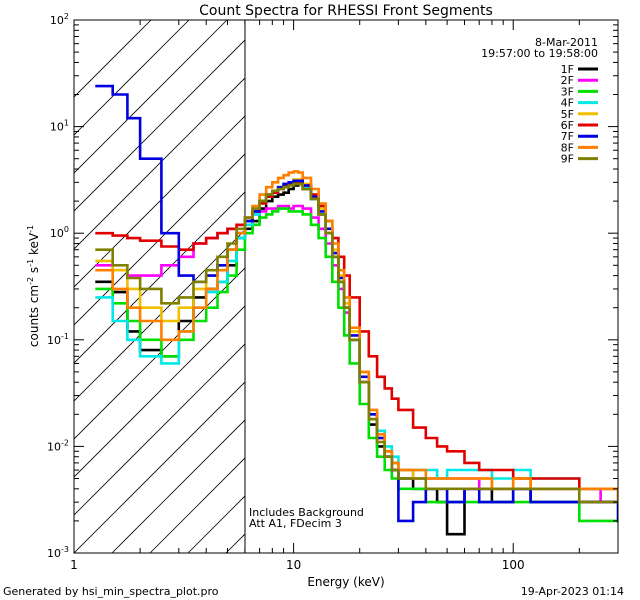  Describe the element at coordinates (111, 591) in the screenshot. I see `footer-generated-by: Generated by hsi_min_spectra_plot.pro` at that location.